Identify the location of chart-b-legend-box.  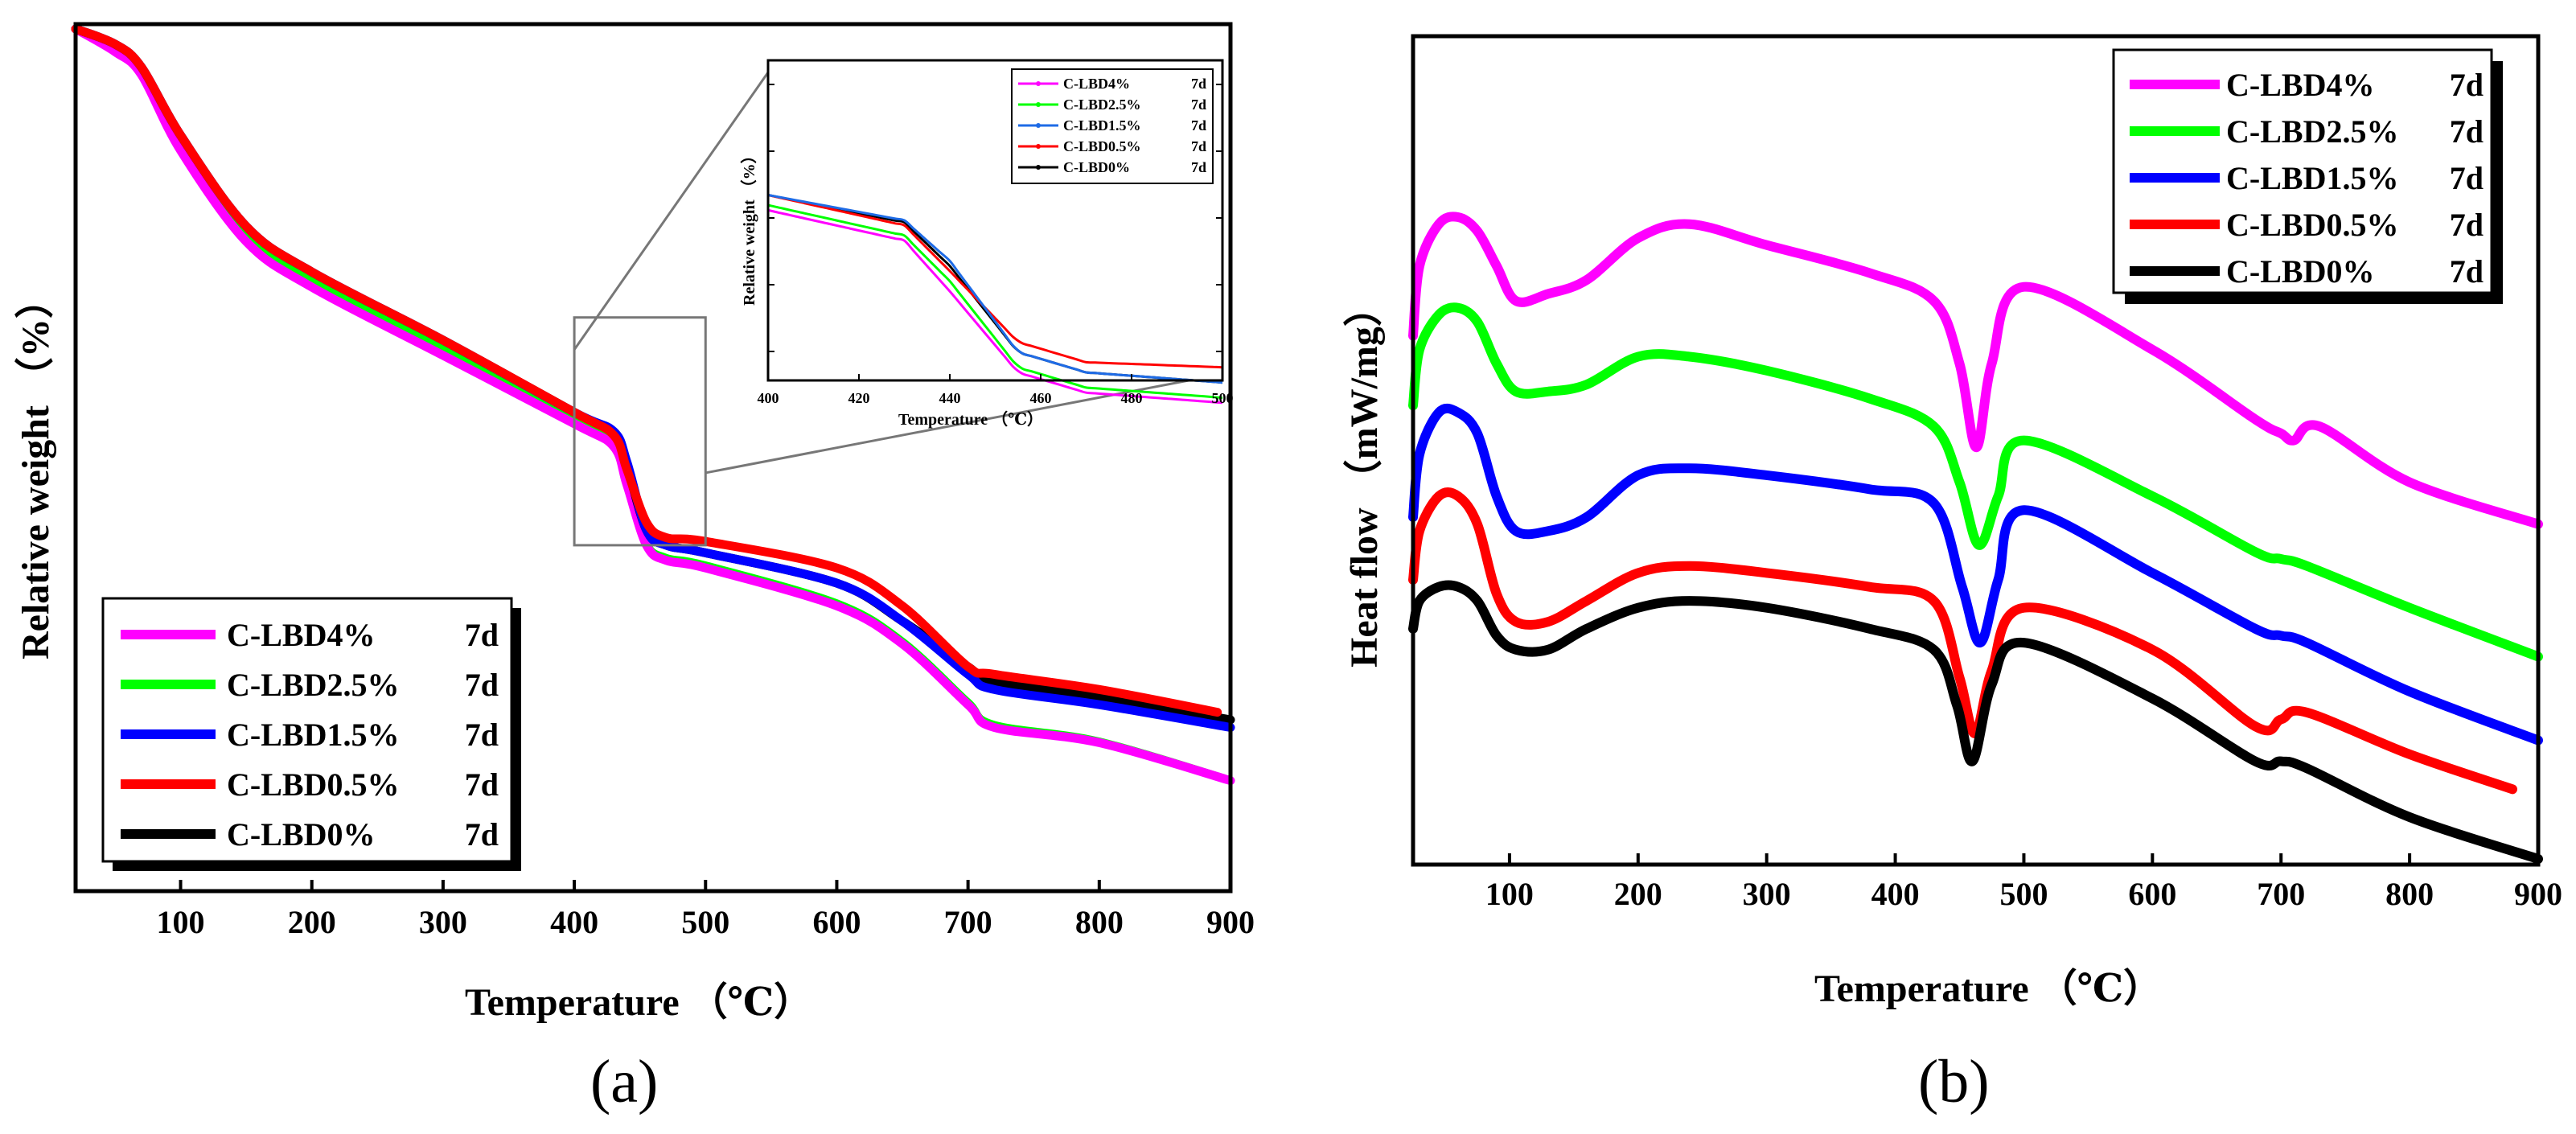
(2302, 171).